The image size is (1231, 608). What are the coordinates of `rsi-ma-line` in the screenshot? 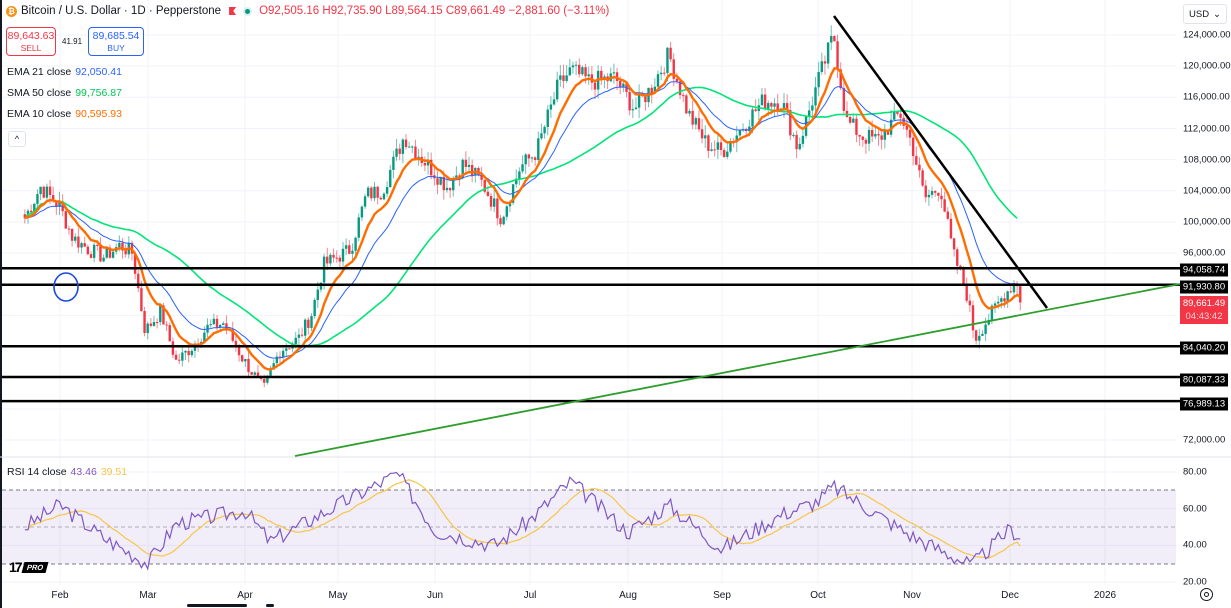 It's located at (522, 519).